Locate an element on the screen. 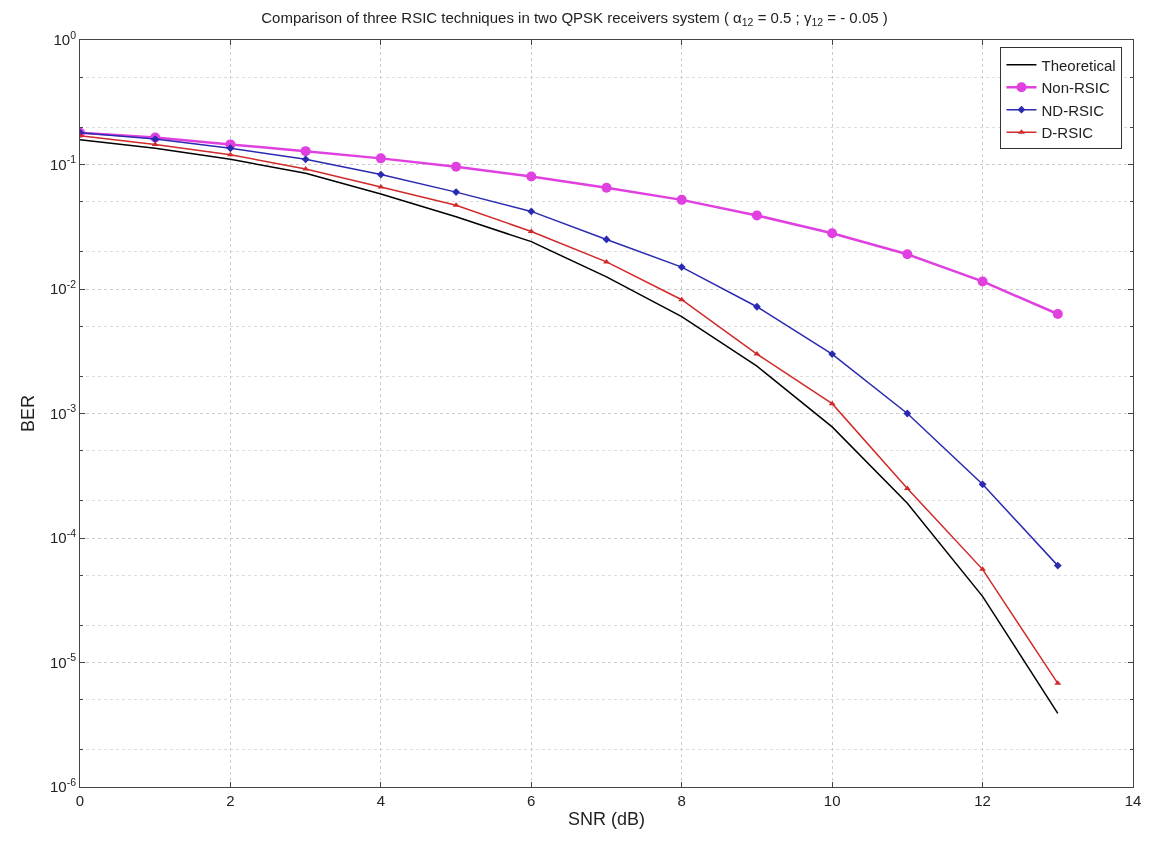  y-tick-label: 10$^{-3}$ is located at coordinates (63, 412).